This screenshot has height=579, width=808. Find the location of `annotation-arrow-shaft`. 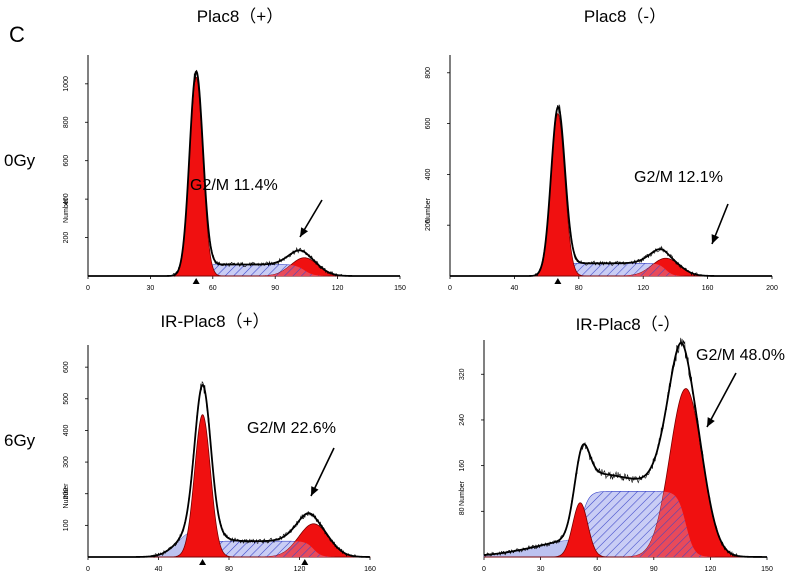

annotation-arrow-shaft is located at coordinates (721, 400).